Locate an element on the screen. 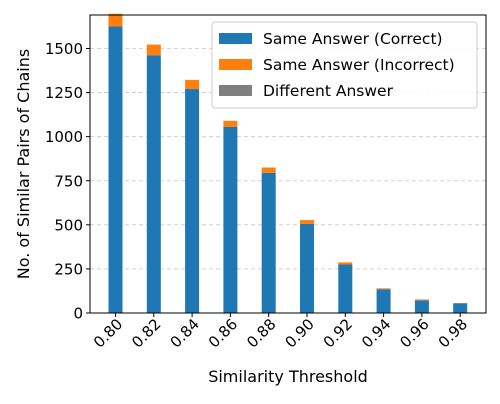 The height and width of the screenshot is (404, 500). y-tick-label: 750 is located at coordinates (68, 181).